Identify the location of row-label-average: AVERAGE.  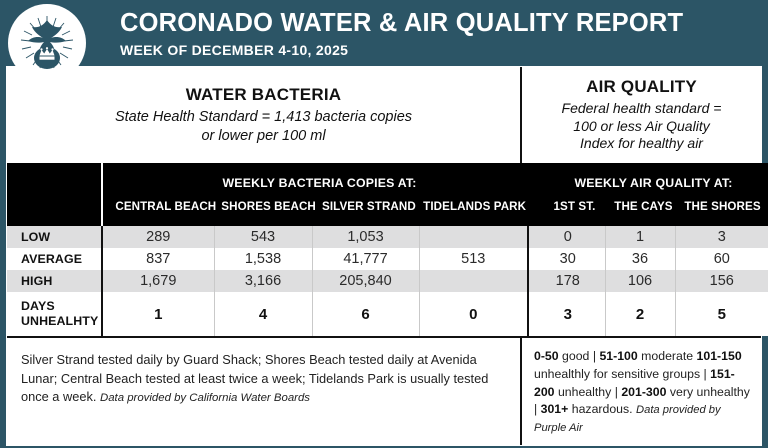
(55, 259).